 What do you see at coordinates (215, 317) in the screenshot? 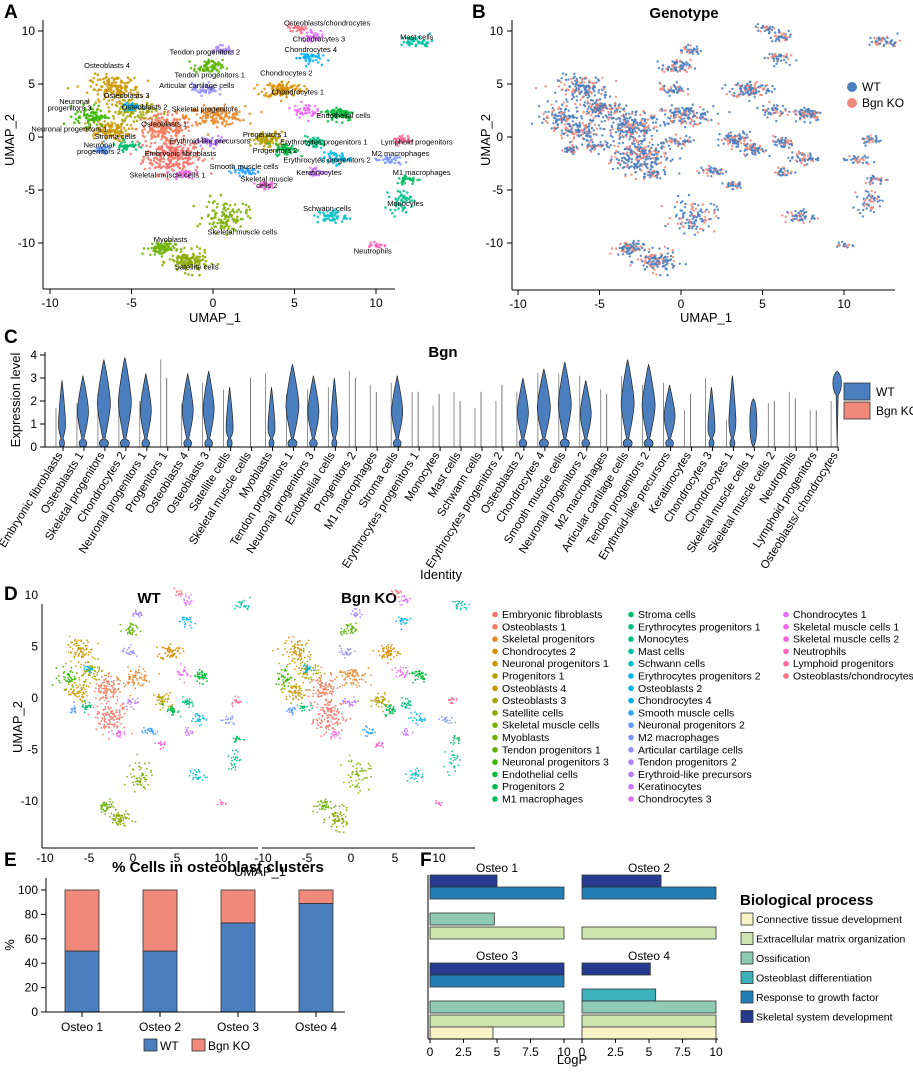
I see `x-axis-title-a: UMAP_1` at bounding box center [215, 317].